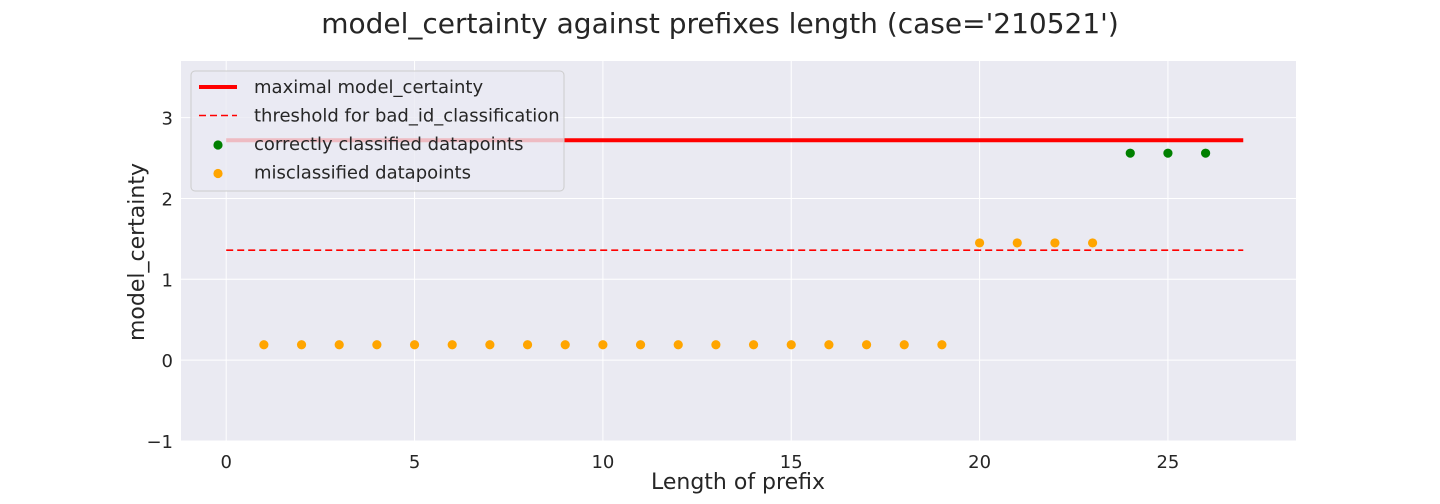  Describe the element at coordinates (137, 252) in the screenshot. I see `y-axis-label: model_certainty` at that location.